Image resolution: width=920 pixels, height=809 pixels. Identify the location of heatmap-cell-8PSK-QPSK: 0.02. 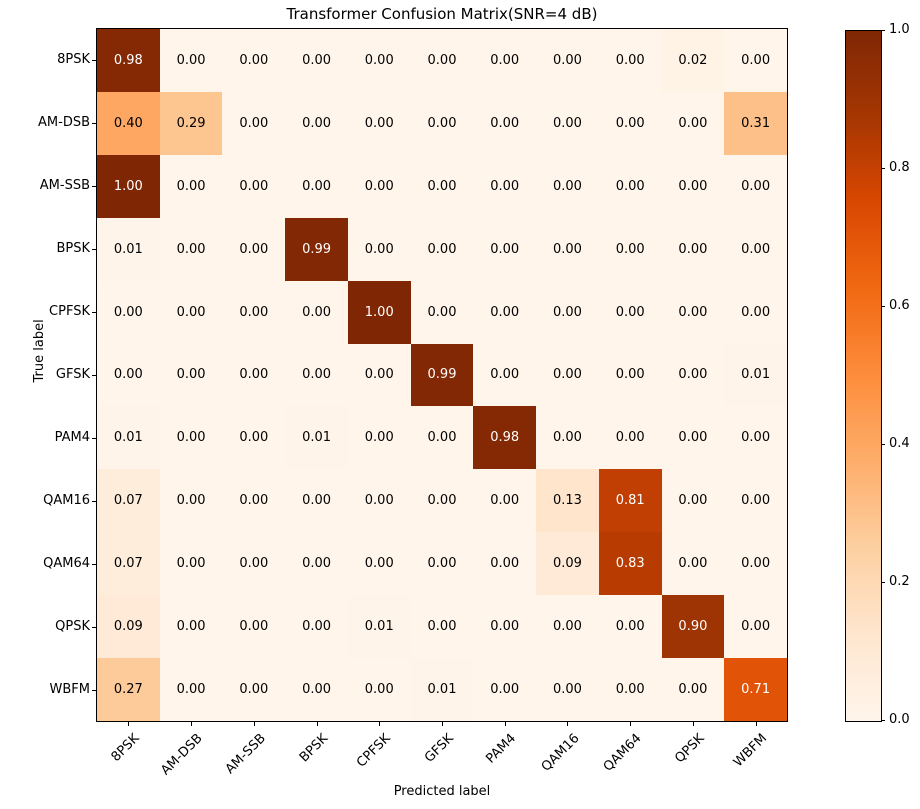
(693, 60).